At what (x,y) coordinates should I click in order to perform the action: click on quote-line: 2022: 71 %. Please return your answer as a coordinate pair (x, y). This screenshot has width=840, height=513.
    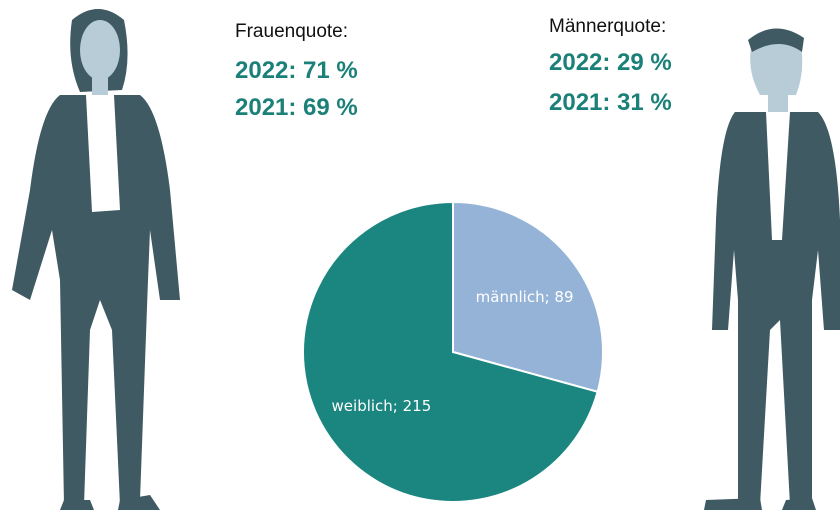
    Looking at the image, I should click on (296, 70).